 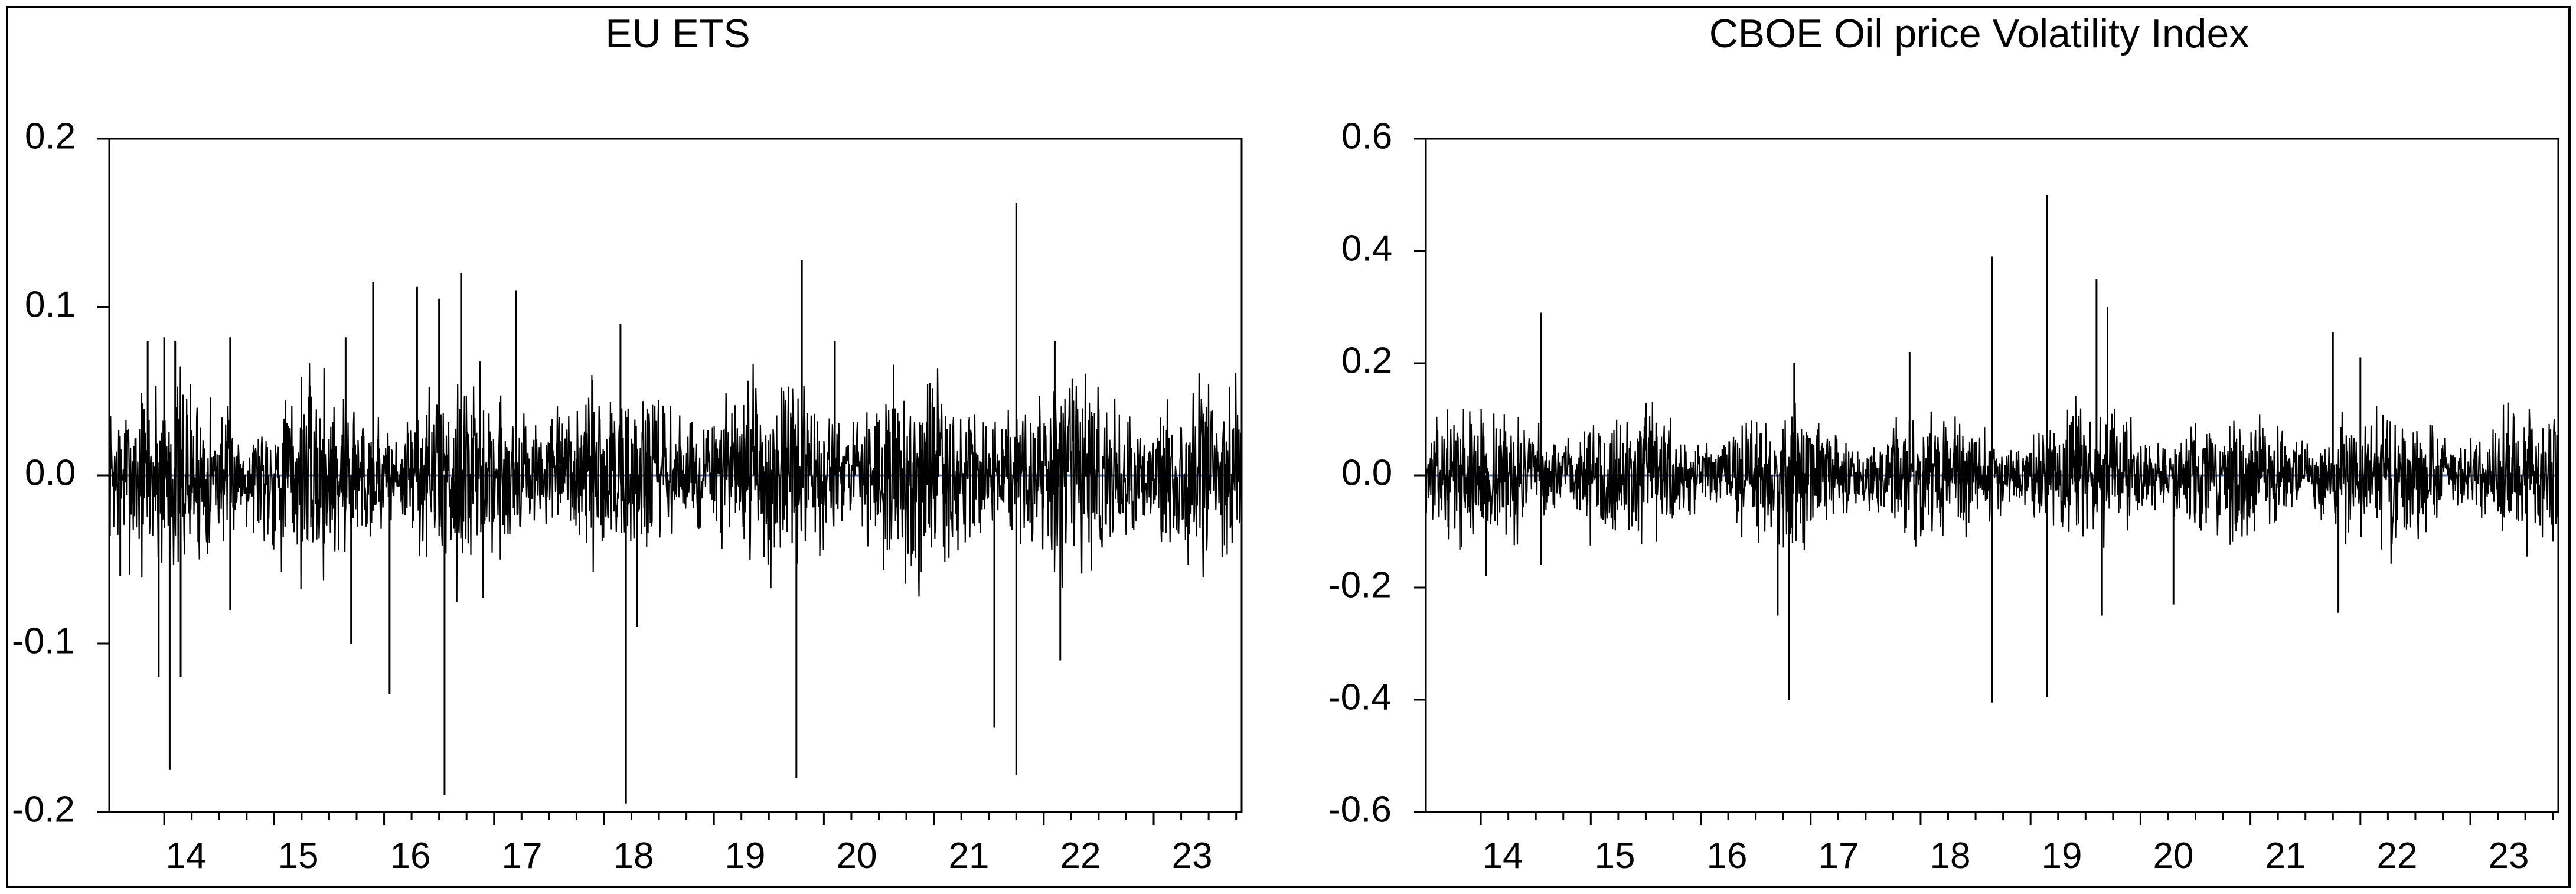 What do you see at coordinates (50, 304) in the screenshot?
I see `eu-ets-y-tick-label: 0.1` at bounding box center [50, 304].